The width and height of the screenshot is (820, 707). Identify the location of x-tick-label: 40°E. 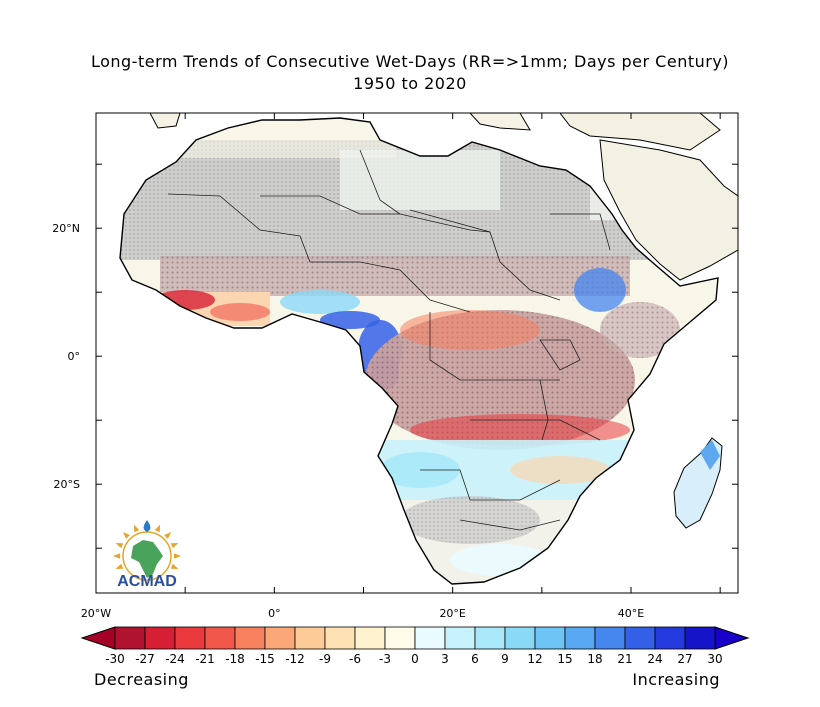
(631, 613).